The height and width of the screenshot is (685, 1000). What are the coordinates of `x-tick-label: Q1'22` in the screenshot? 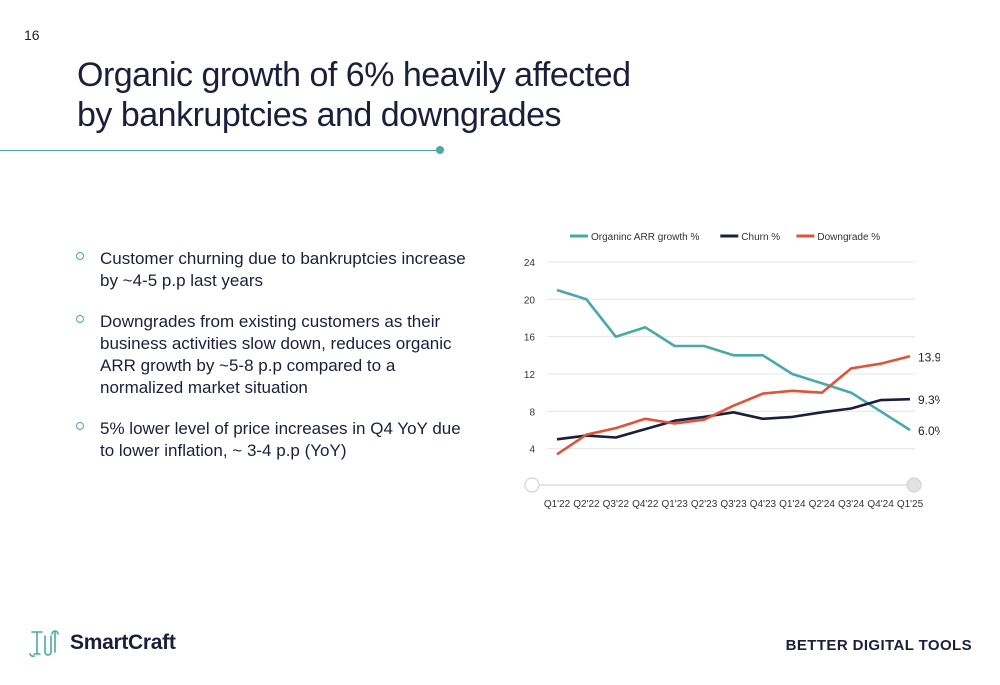 It's located at (557, 504).